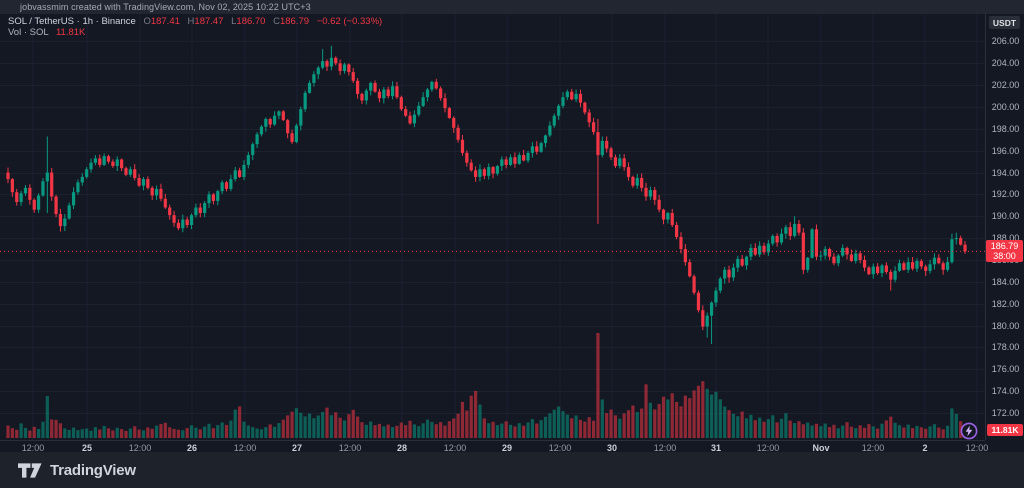 The width and height of the screenshot is (1024, 488). What do you see at coordinates (28, 32) in the screenshot?
I see `volume-label: Vol · SOL` at bounding box center [28, 32].